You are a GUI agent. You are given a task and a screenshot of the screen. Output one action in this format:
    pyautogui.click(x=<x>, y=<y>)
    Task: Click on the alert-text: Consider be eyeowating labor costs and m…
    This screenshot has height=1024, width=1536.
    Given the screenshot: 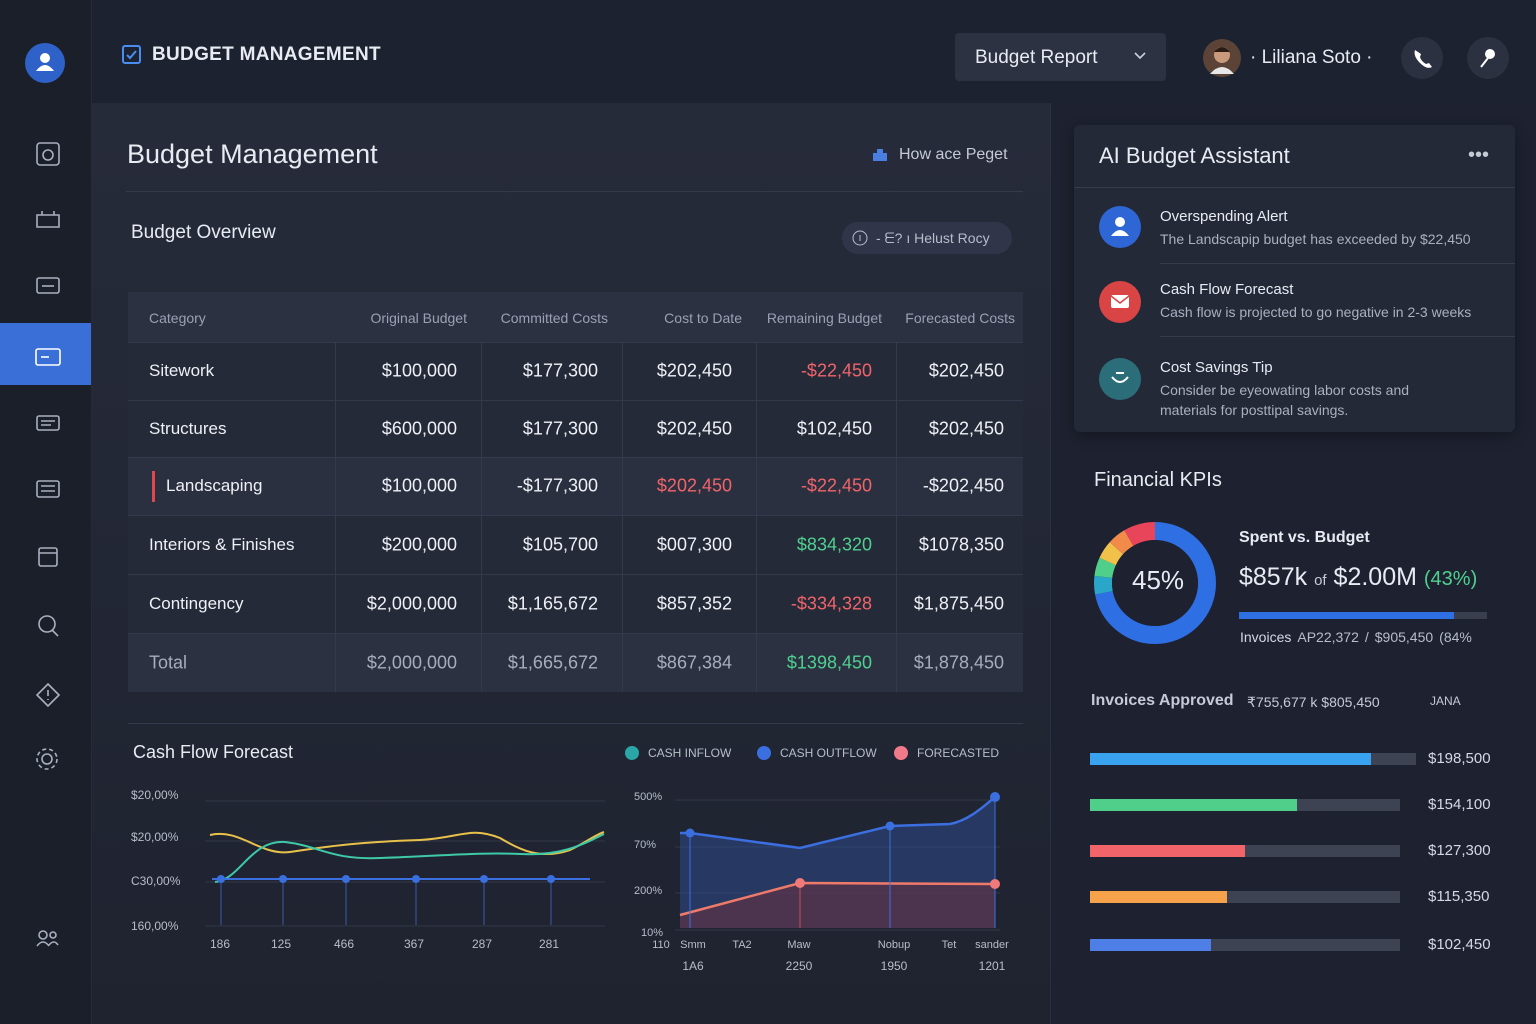 What is the action you would take?
    pyautogui.click(x=1285, y=400)
    